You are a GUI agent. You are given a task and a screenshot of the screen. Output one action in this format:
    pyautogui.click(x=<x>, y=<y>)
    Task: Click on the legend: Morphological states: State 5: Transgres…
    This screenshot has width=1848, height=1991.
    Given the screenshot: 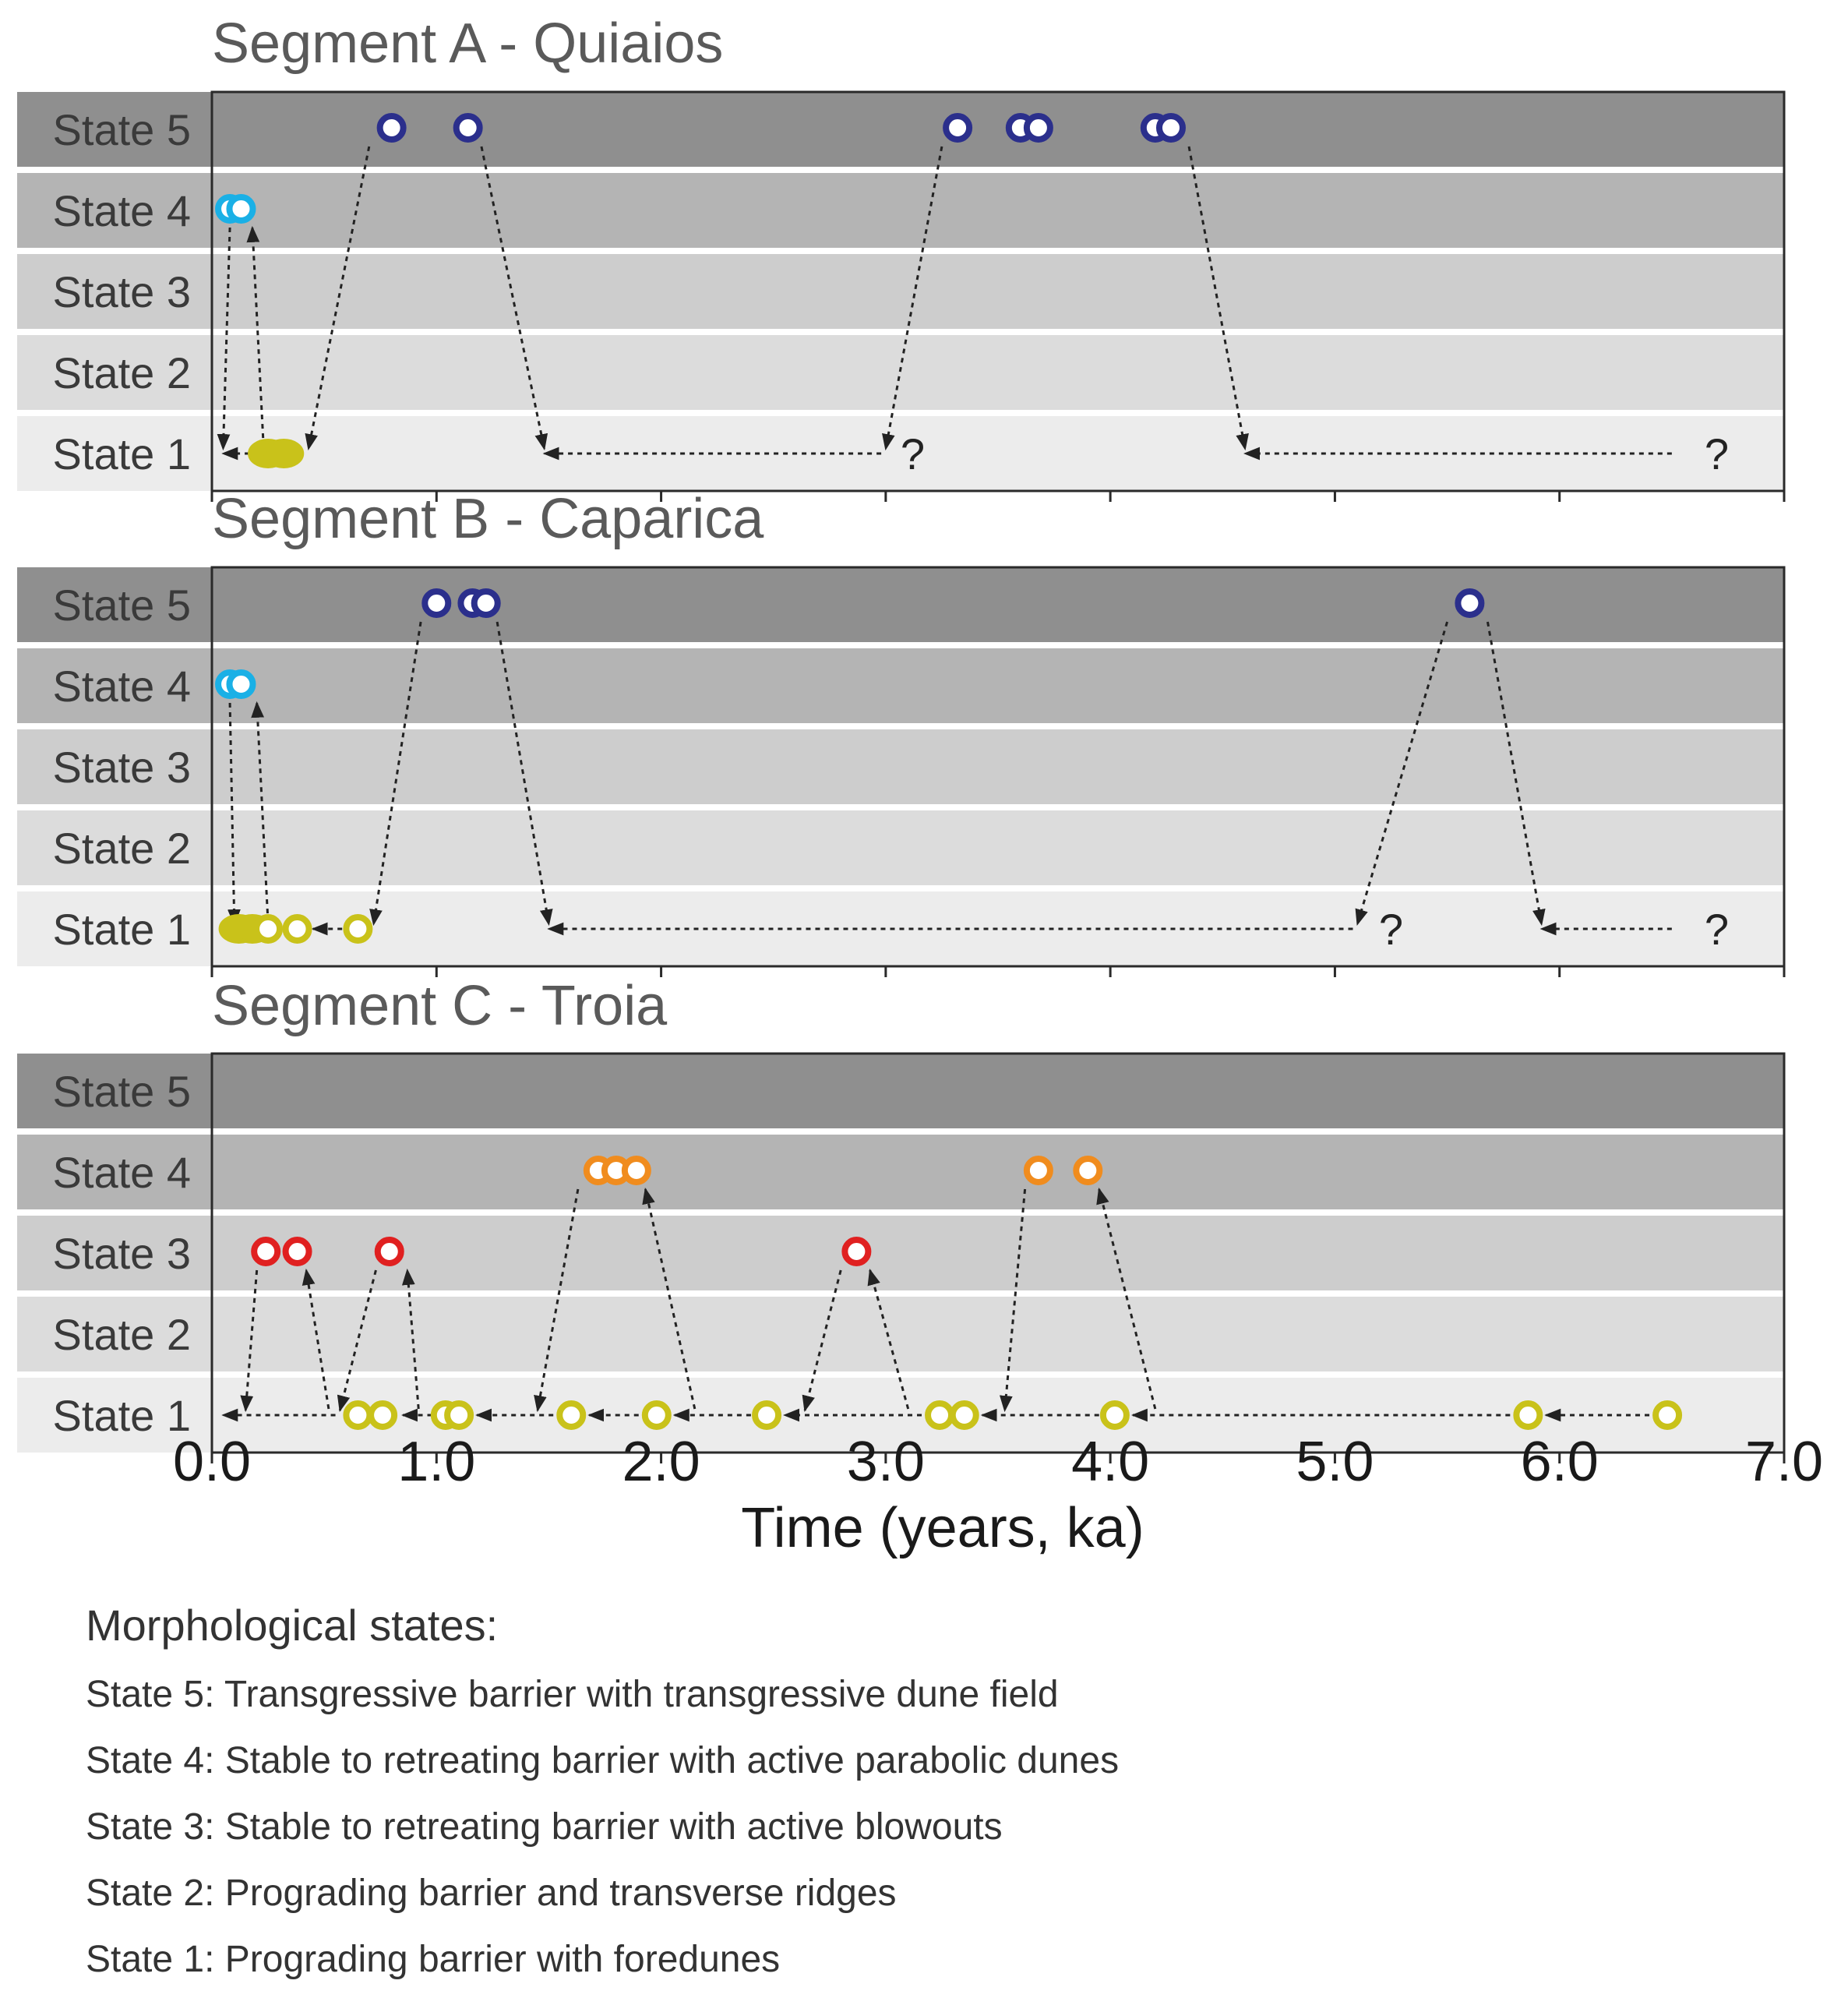 What is the action you would take?
    pyautogui.click(x=602, y=1790)
    